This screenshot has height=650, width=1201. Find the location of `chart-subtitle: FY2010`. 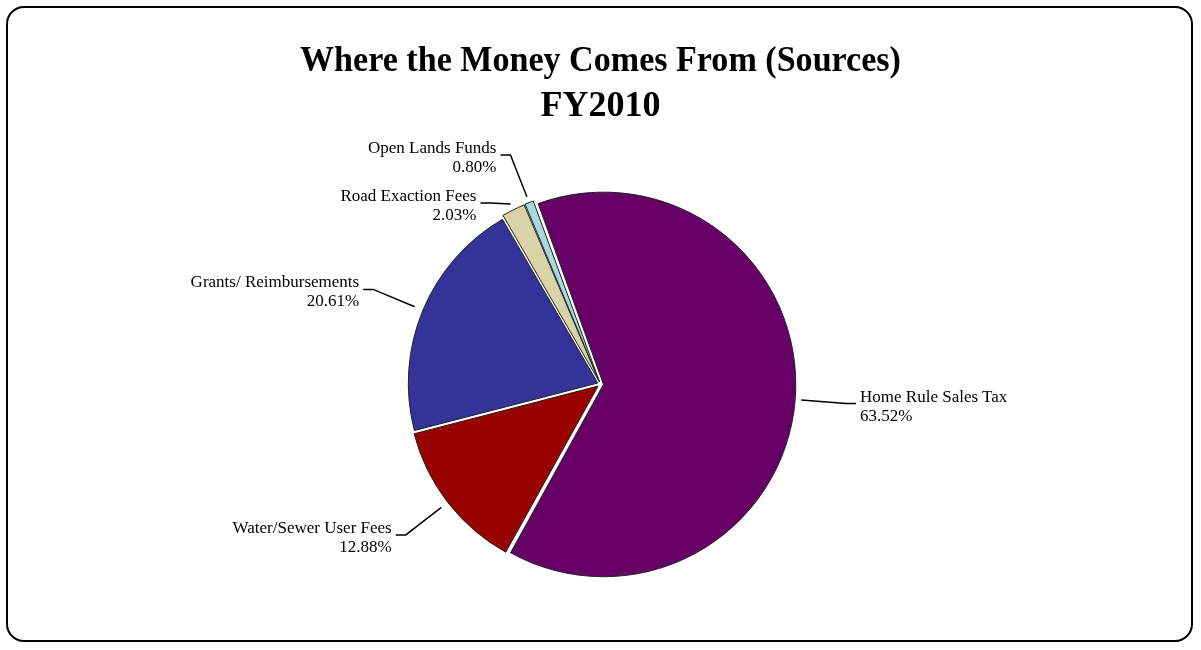

chart-subtitle: FY2010 is located at coordinates (600, 104).